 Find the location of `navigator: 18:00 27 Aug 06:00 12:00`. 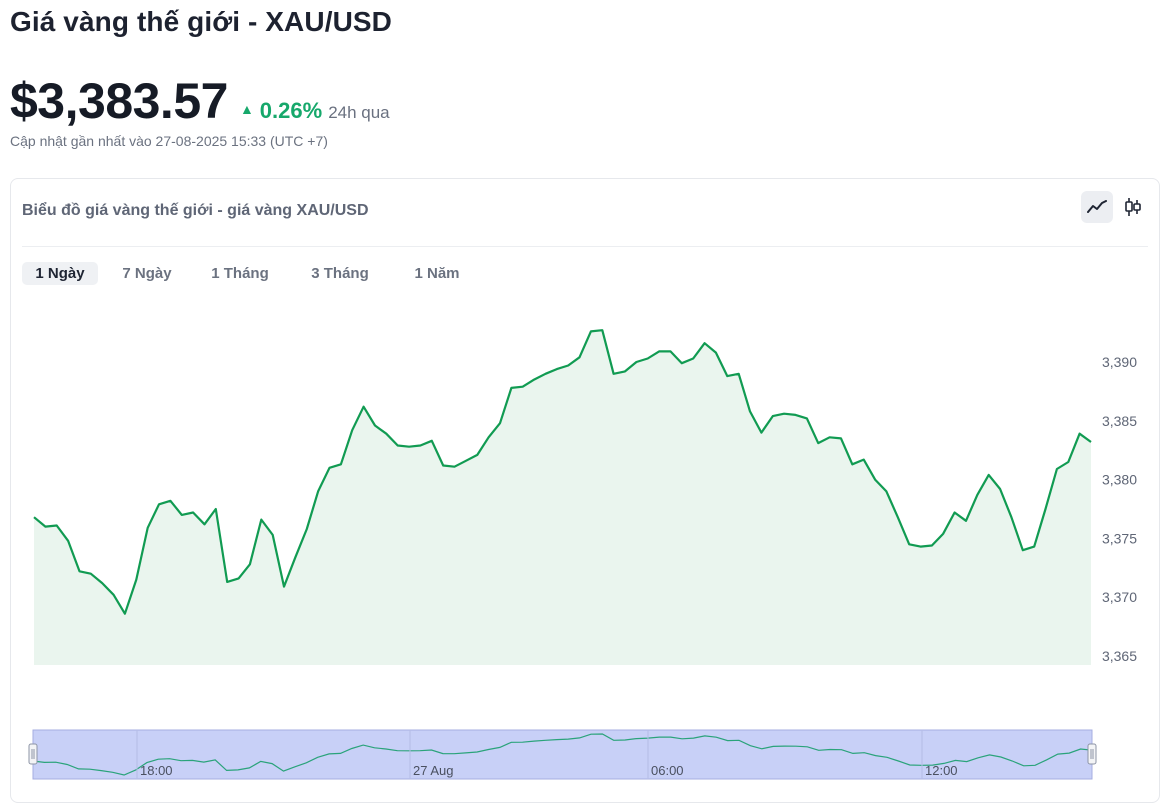

navigator: 18:00 27 Aug 06:00 12:00 is located at coordinates (562, 754).